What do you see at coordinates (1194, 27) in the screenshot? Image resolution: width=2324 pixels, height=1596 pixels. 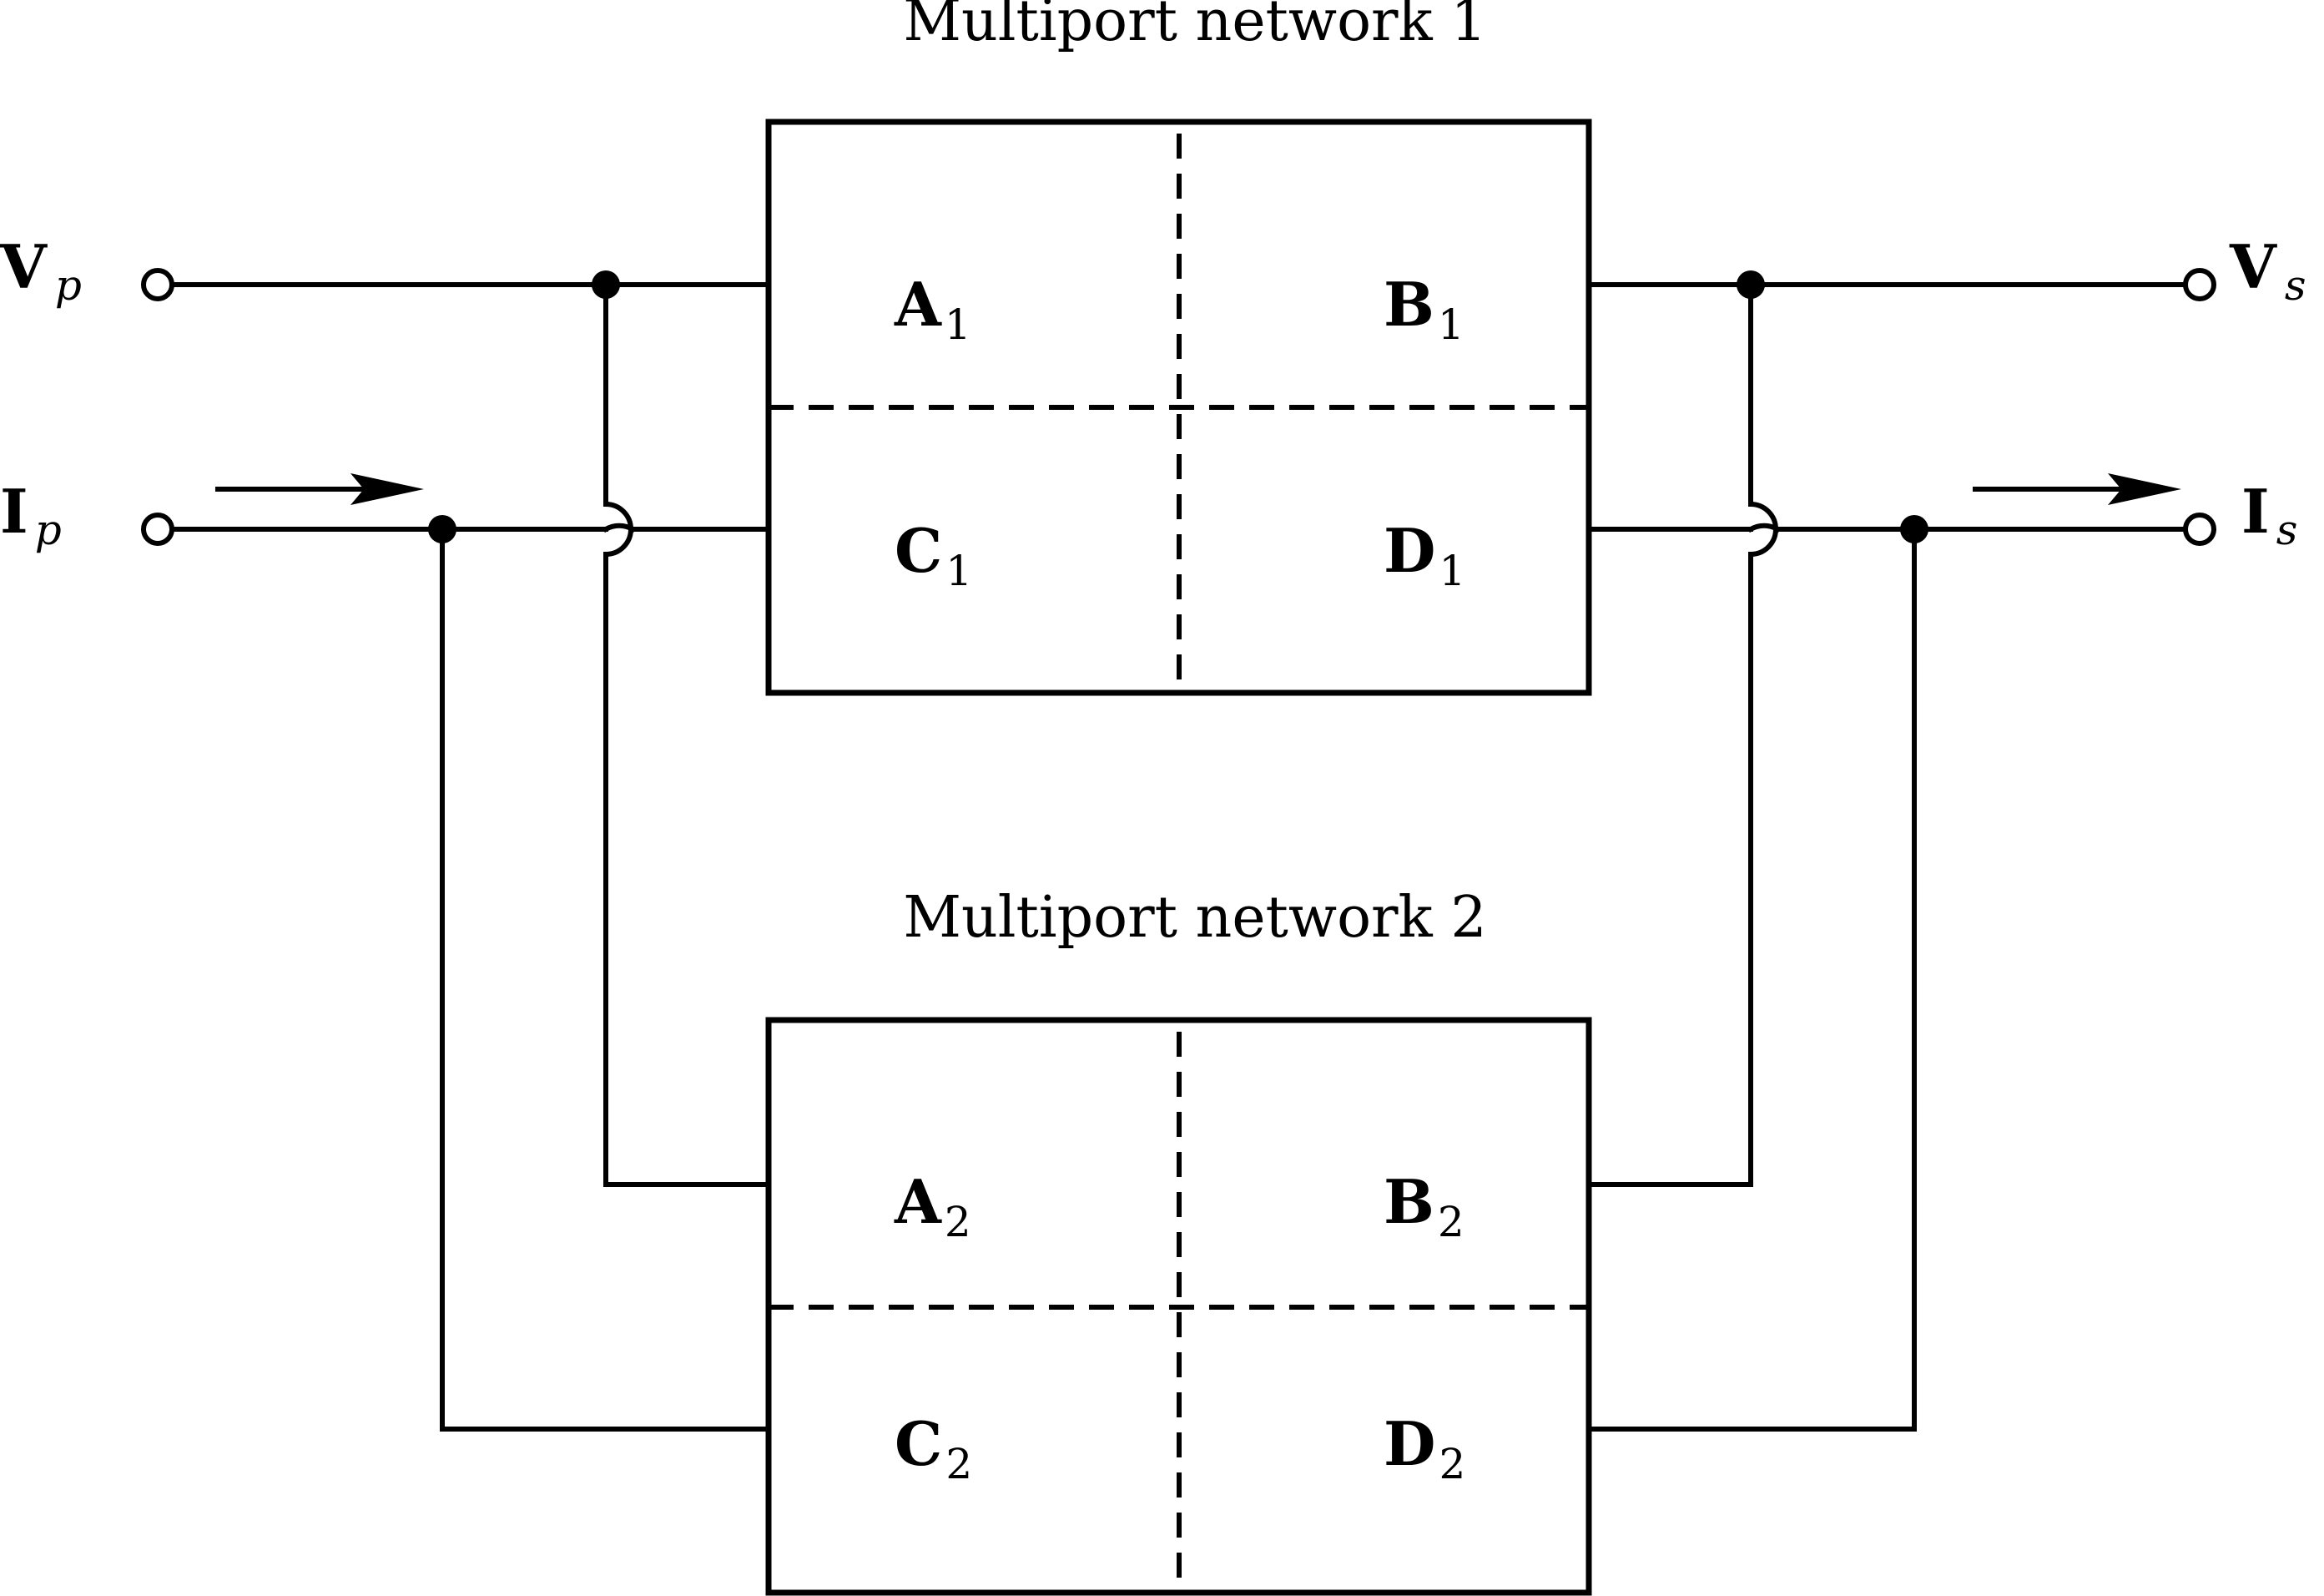 I see `network-1-title: Multiport network 1` at bounding box center [1194, 27].